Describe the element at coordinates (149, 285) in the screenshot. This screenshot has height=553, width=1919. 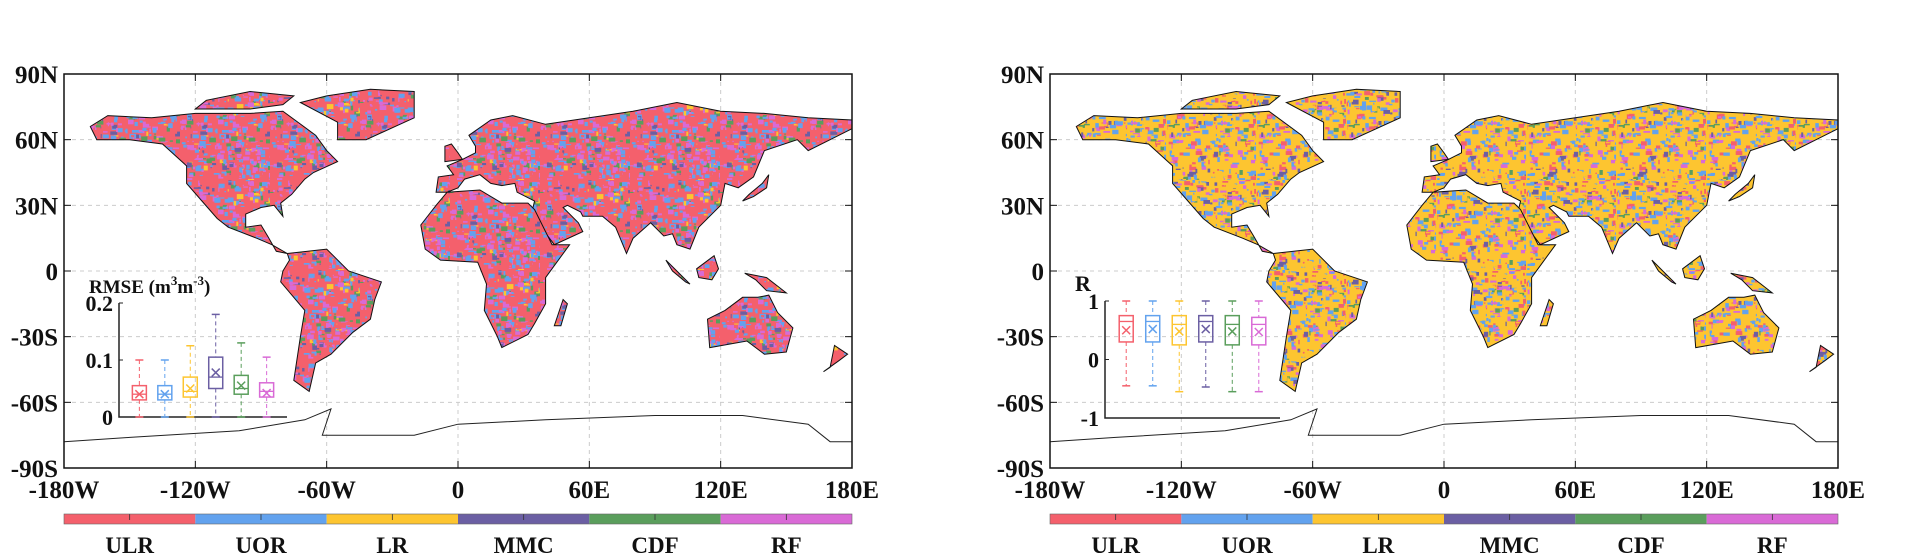
I see `inset-title: RMSE (m3m-3)` at that location.